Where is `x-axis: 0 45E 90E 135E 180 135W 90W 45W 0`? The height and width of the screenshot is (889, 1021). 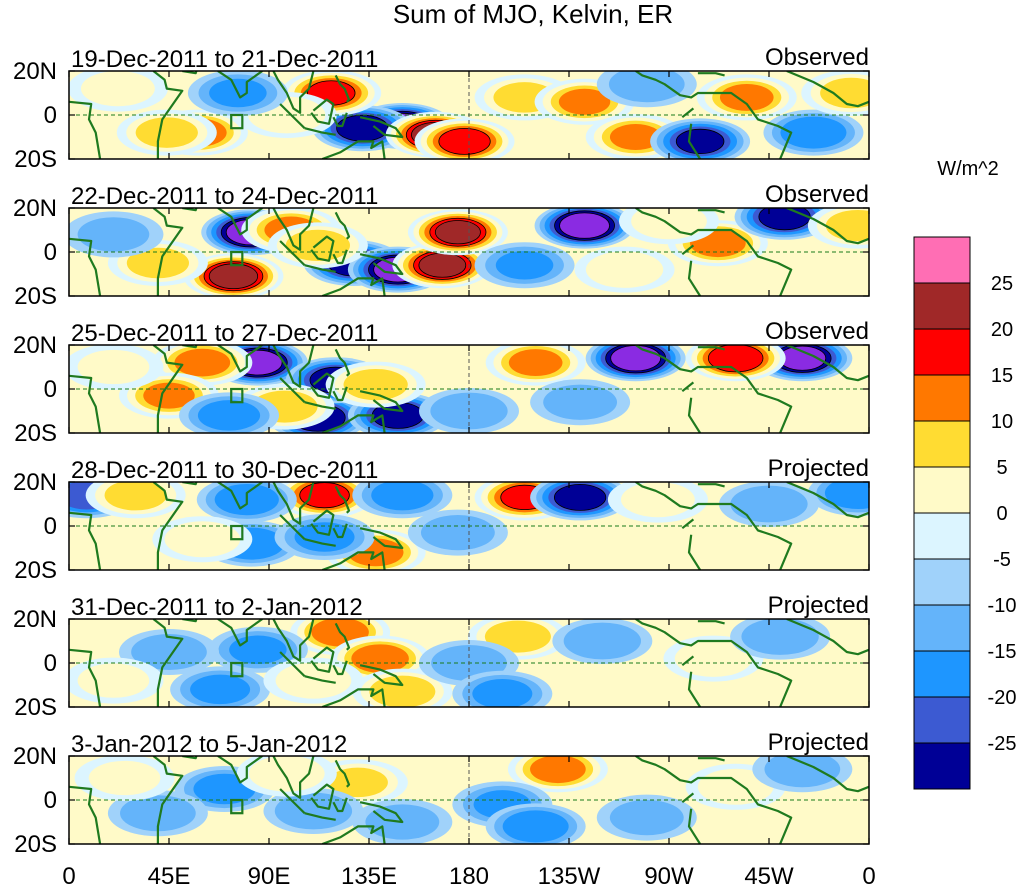
x-axis: 0 45E 90E 135E 180 135W 90W 45W 0 is located at coordinates (468, 876).